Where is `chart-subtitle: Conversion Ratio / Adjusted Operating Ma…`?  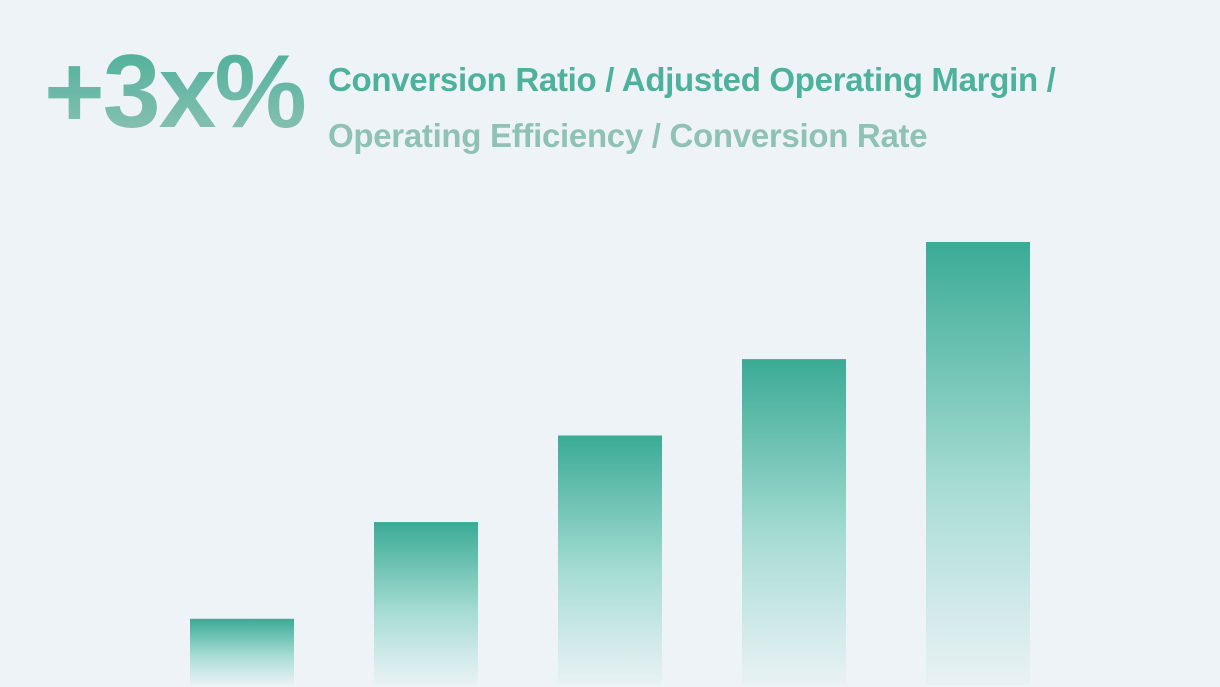
chart-subtitle: Conversion Ratio / Adjusted Operating Ma… is located at coordinates (692, 108).